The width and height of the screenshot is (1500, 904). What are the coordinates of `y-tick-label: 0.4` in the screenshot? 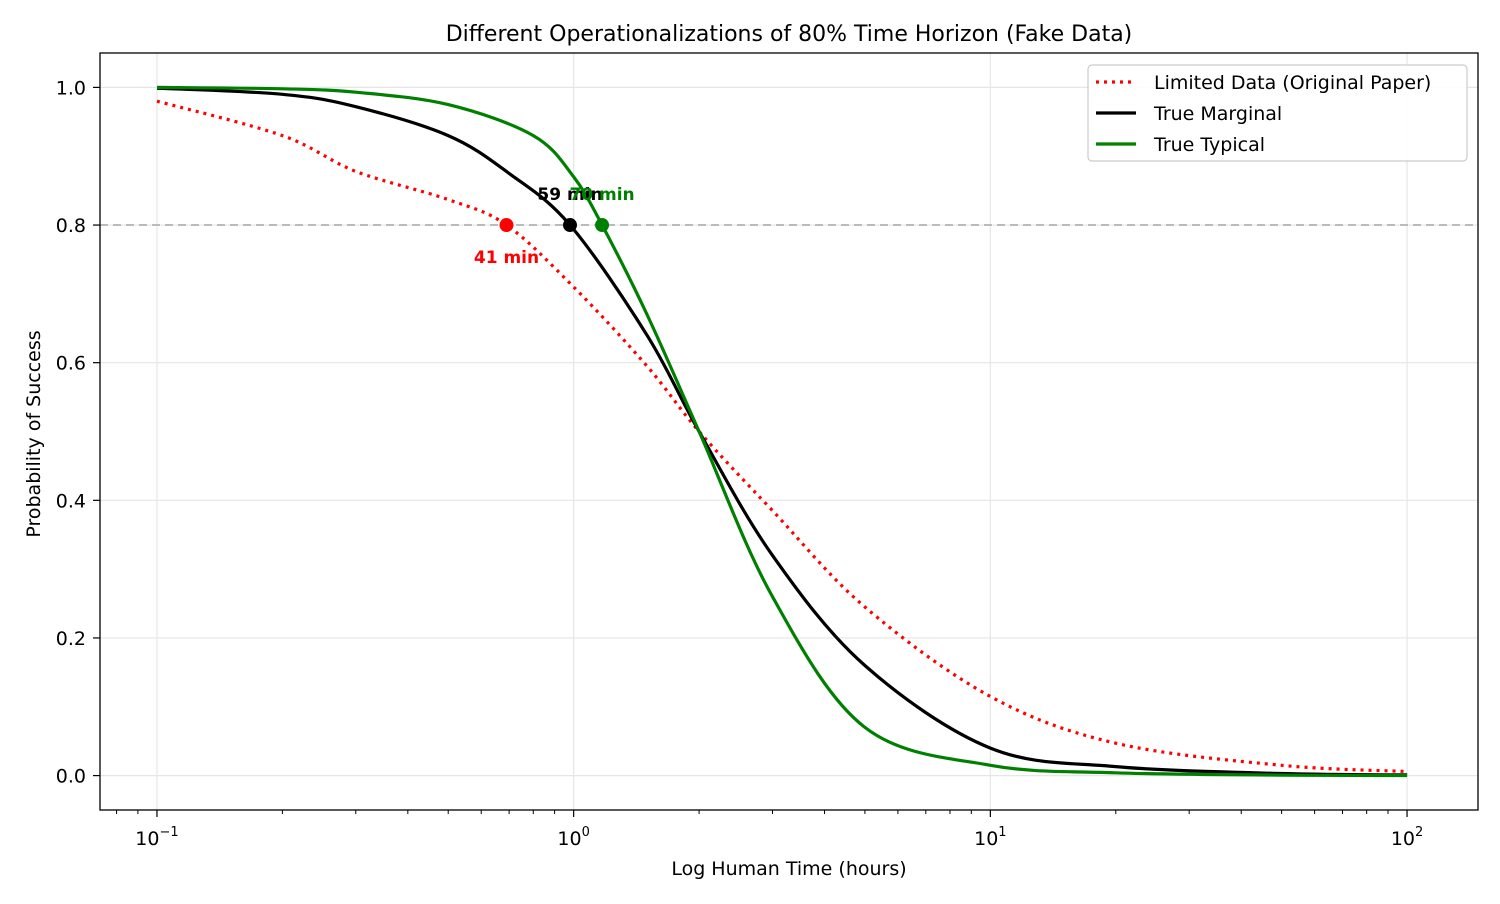 It's located at (71, 501).